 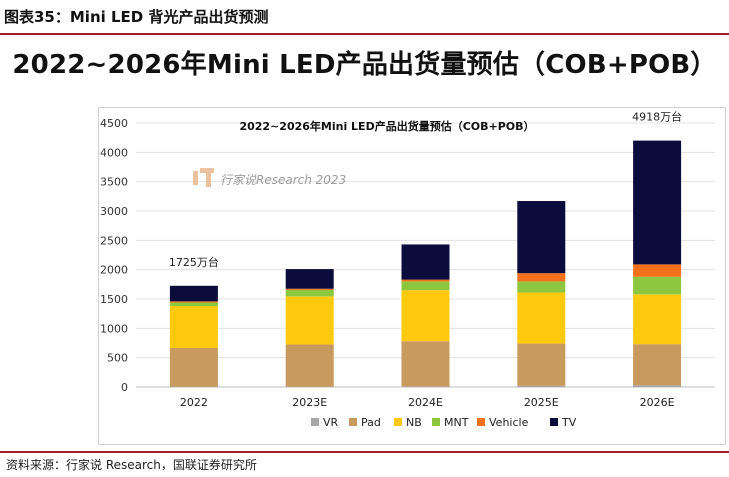 What do you see at coordinates (541, 318) in the screenshot?
I see `bar-nb-2025e` at bounding box center [541, 318].